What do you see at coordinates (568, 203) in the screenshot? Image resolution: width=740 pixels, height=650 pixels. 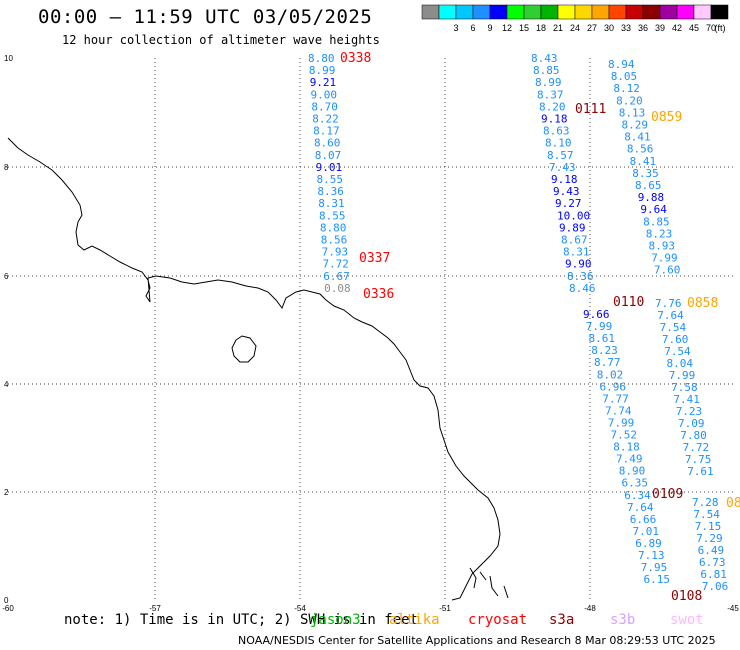 I see `wave-height-value: 9.27` at bounding box center [568, 203].